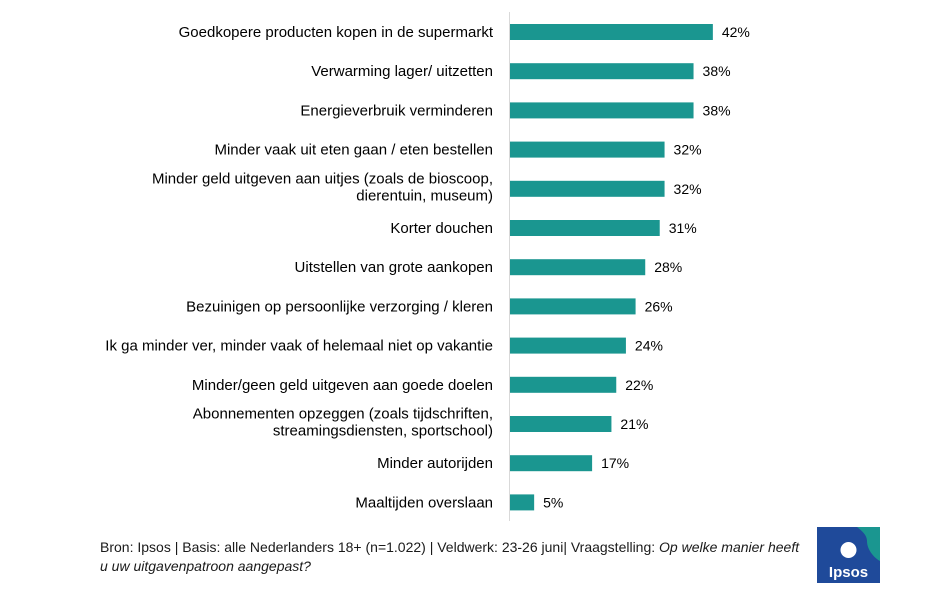 Image resolution: width=941 pixels, height=598 pixels. I want to click on category-label: Korter douchen, so click(441, 228).